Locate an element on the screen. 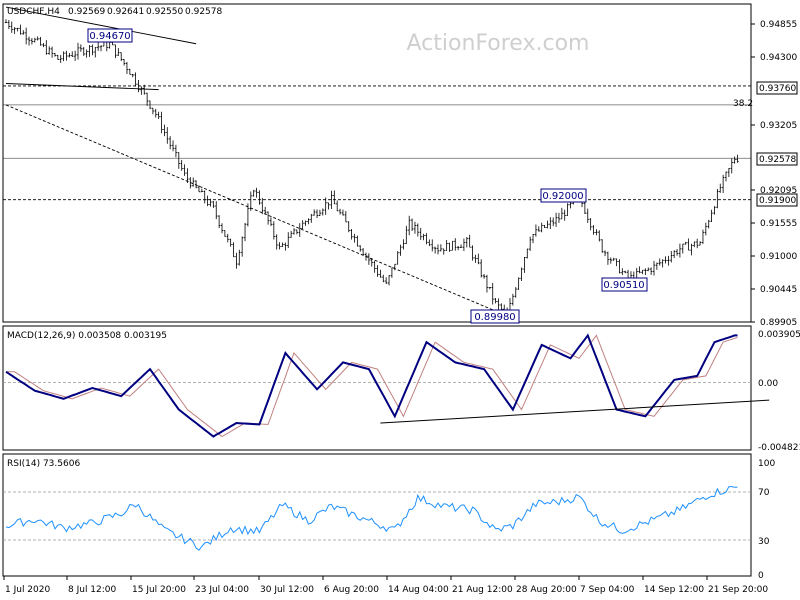 The width and height of the screenshot is (800, 600). watermark: ActionForex.com is located at coordinates (498, 43).